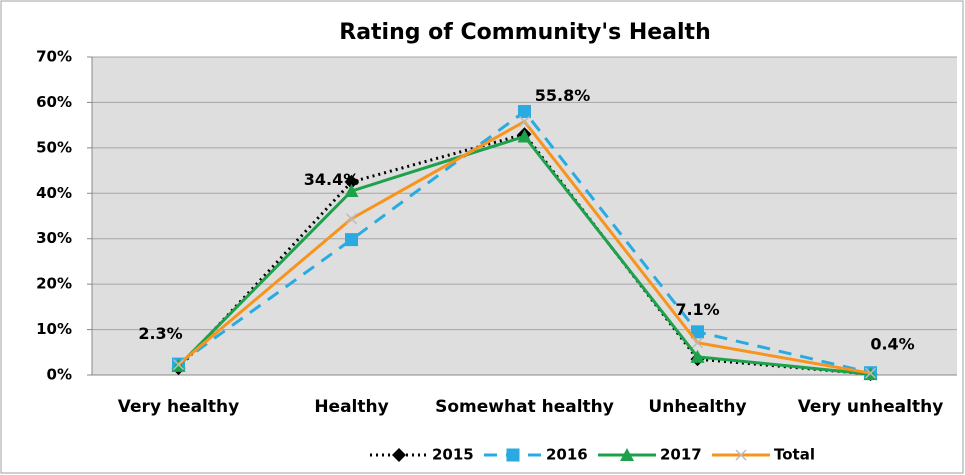 This screenshot has width=965, height=475. I want to click on data-label: 0.4%, so click(892, 344).